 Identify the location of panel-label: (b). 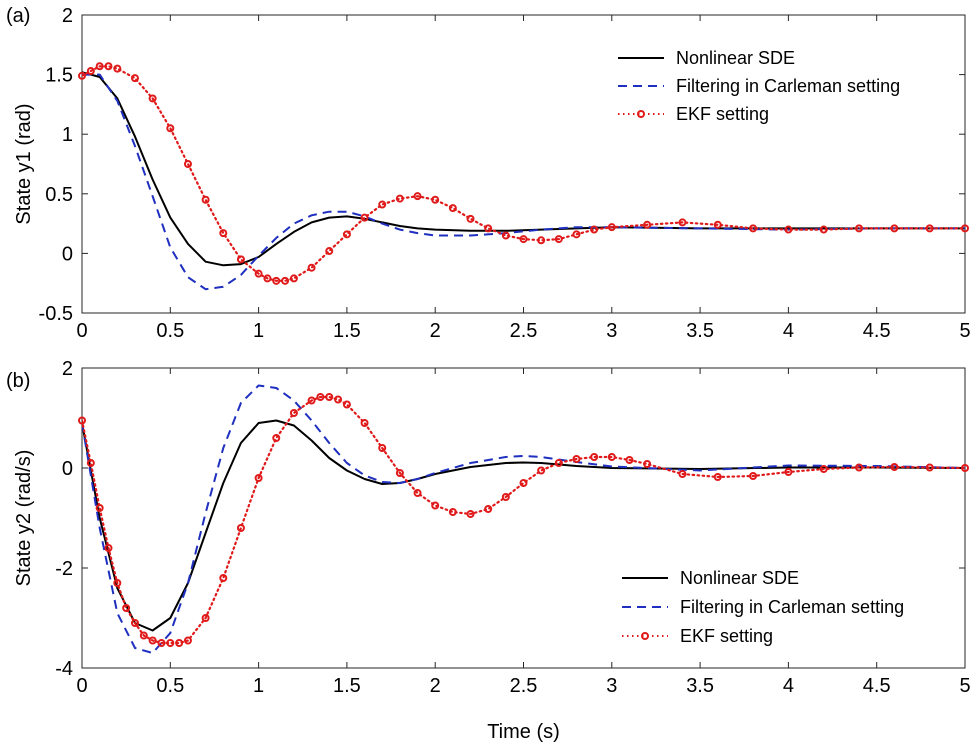
(18, 381).